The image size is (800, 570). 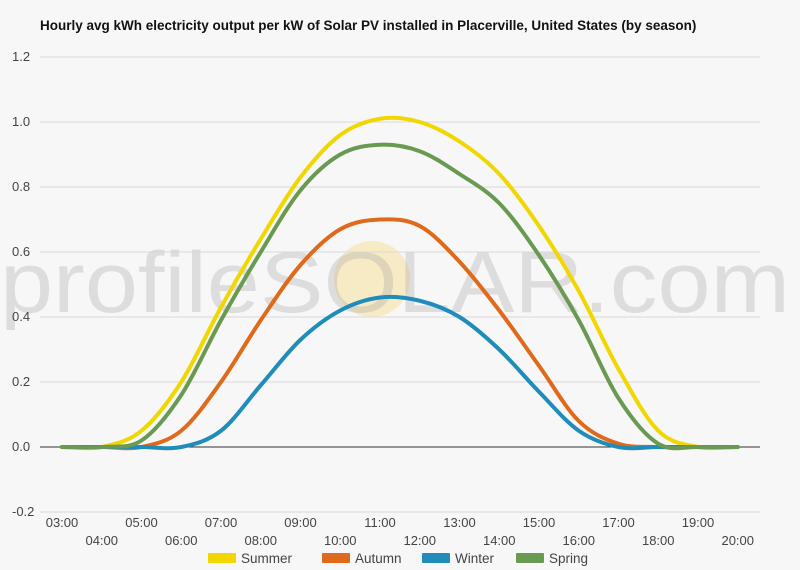 I want to click on y-tick-label: 1.0, so click(x=21, y=121).